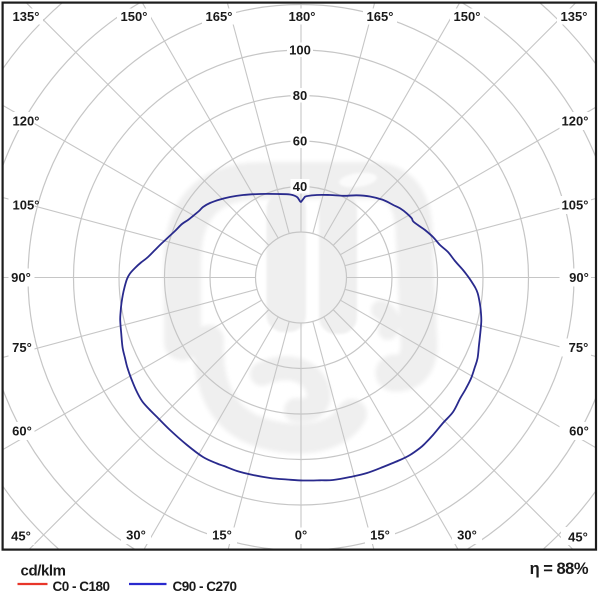  Describe the element at coordinates (559, 569) in the screenshot. I see `svg-text: η = 88%` at that location.